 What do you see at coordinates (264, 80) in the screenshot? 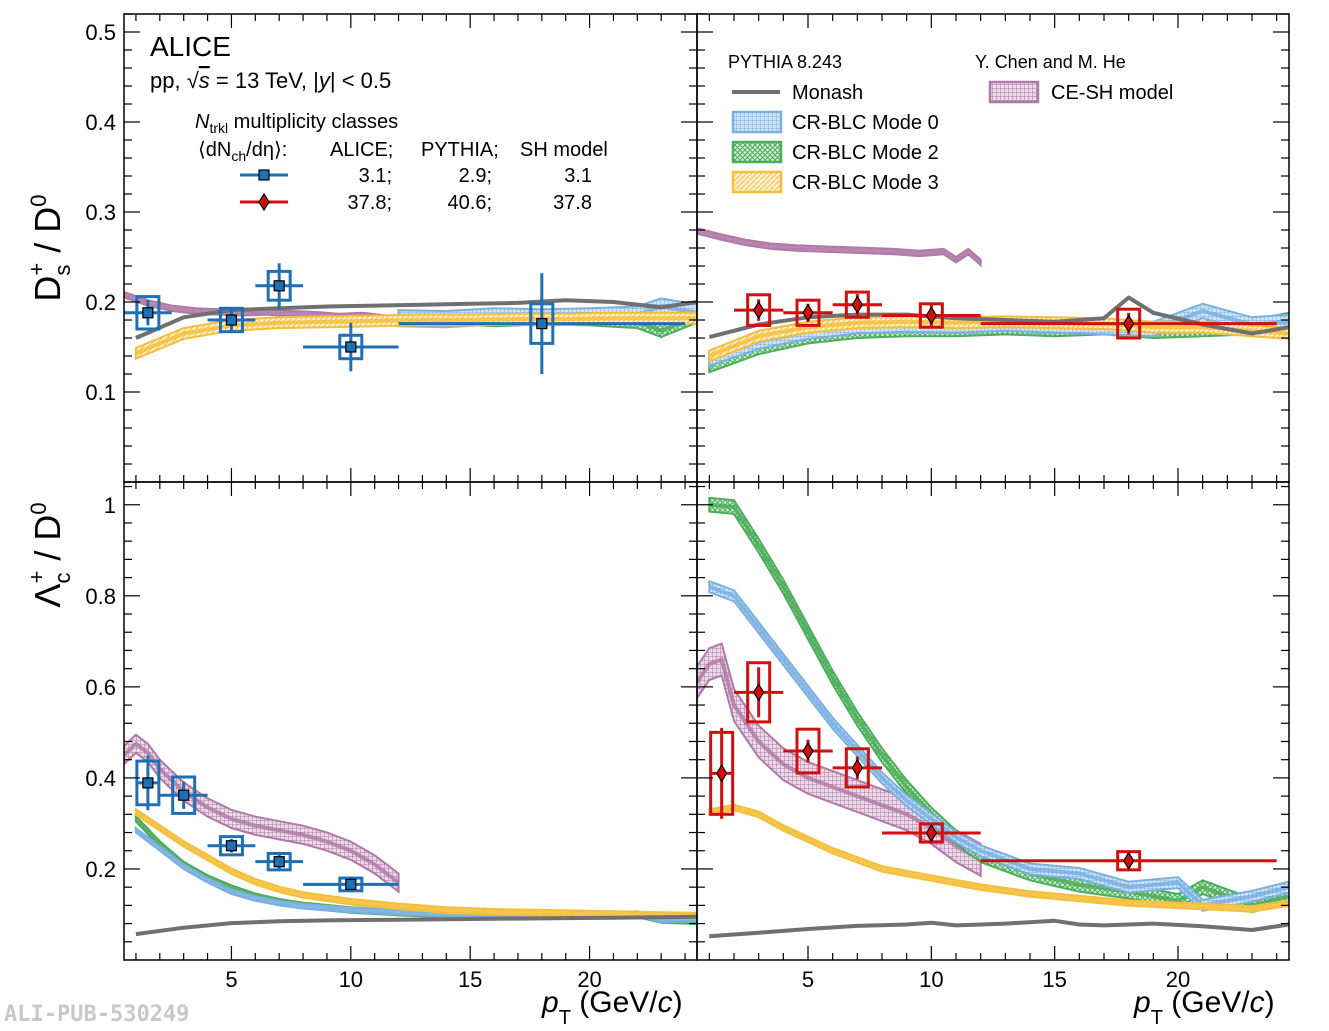
I see `system-part: = 13 TeV, |` at bounding box center [264, 80].